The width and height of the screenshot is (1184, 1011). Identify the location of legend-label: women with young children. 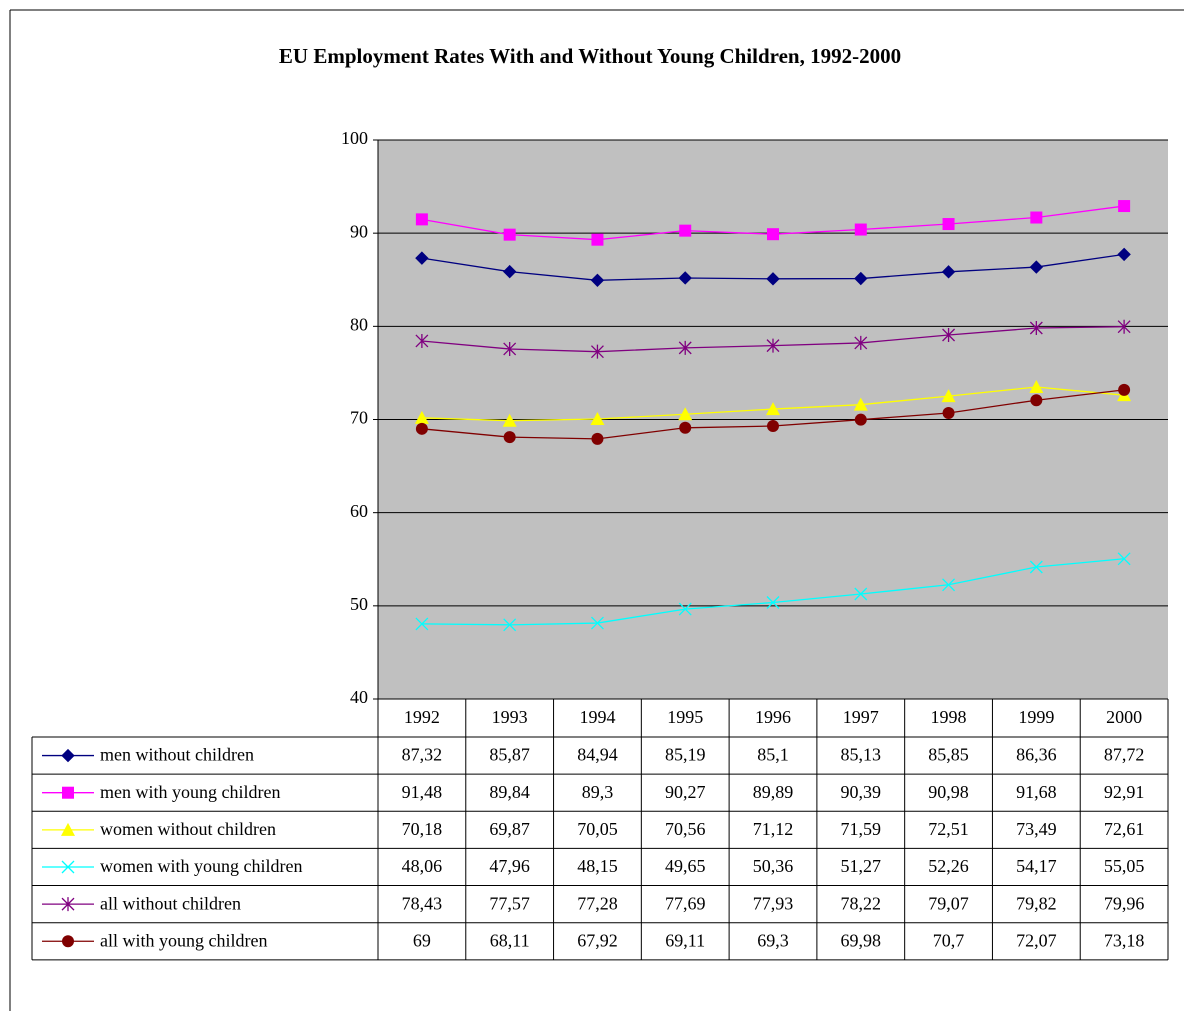
(201, 866).